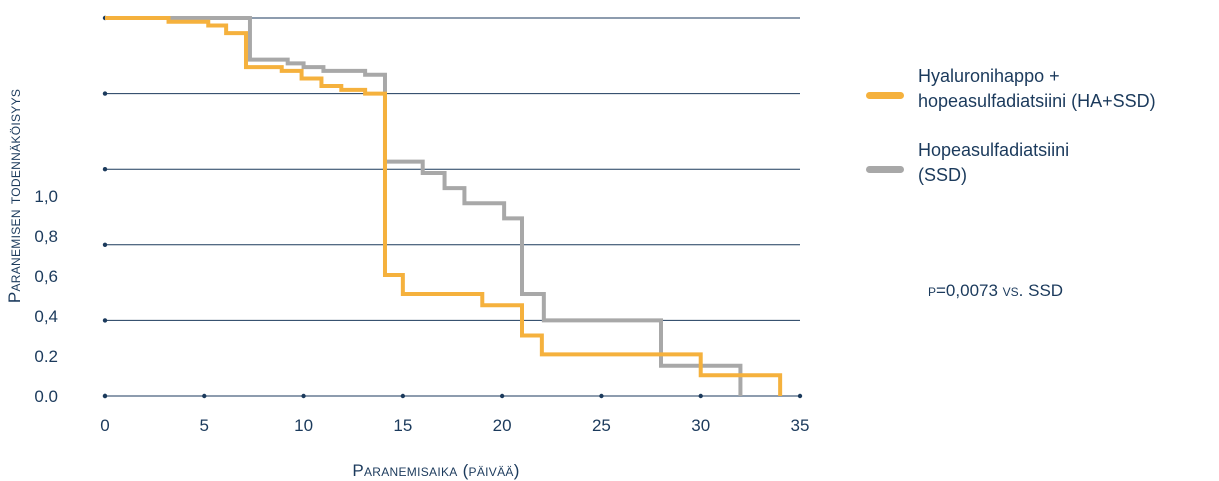  Describe the element at coordinates (46, 316) in the screenshot. I see `y-tick-label: 0,4` at that location.